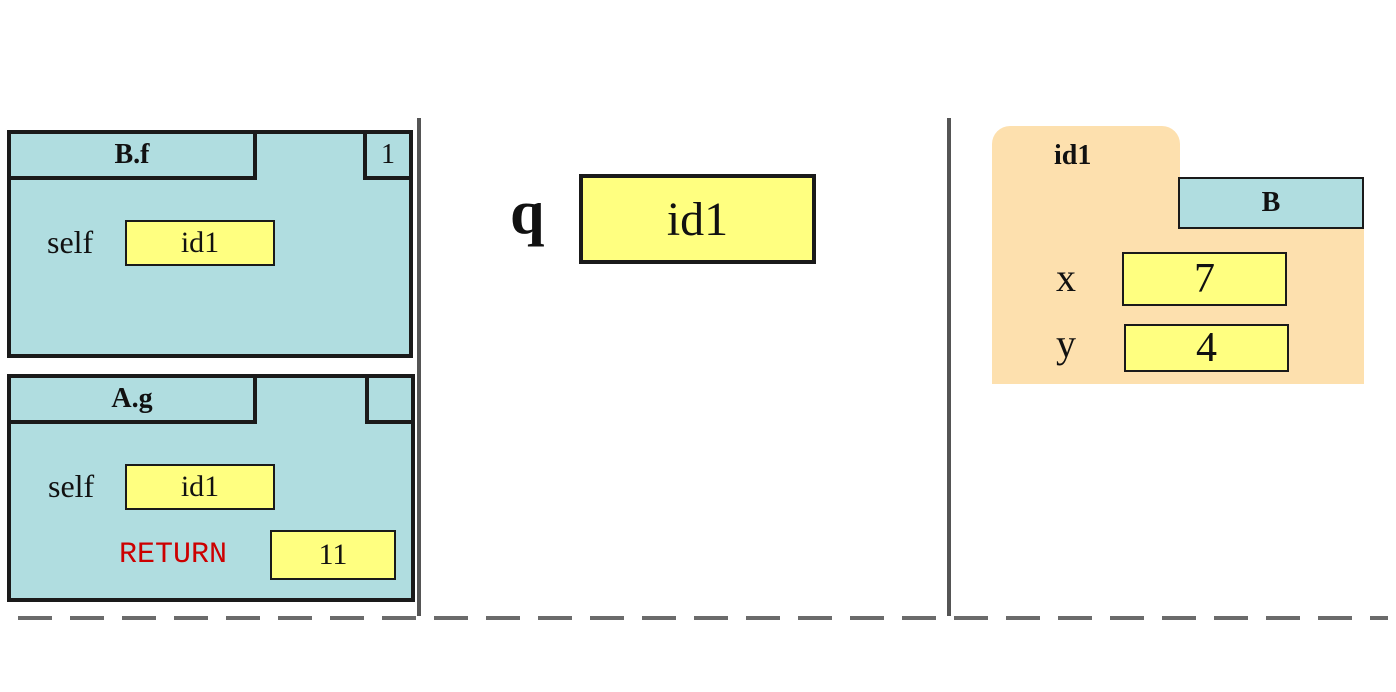  I want to click on field-value-x: 7, so click(1204, 279).